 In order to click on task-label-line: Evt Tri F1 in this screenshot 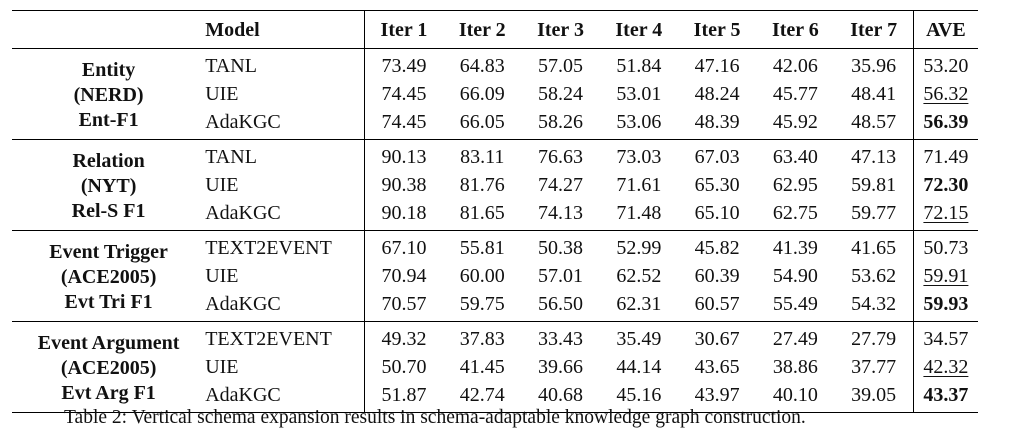, I will do `click(108, 302)`.